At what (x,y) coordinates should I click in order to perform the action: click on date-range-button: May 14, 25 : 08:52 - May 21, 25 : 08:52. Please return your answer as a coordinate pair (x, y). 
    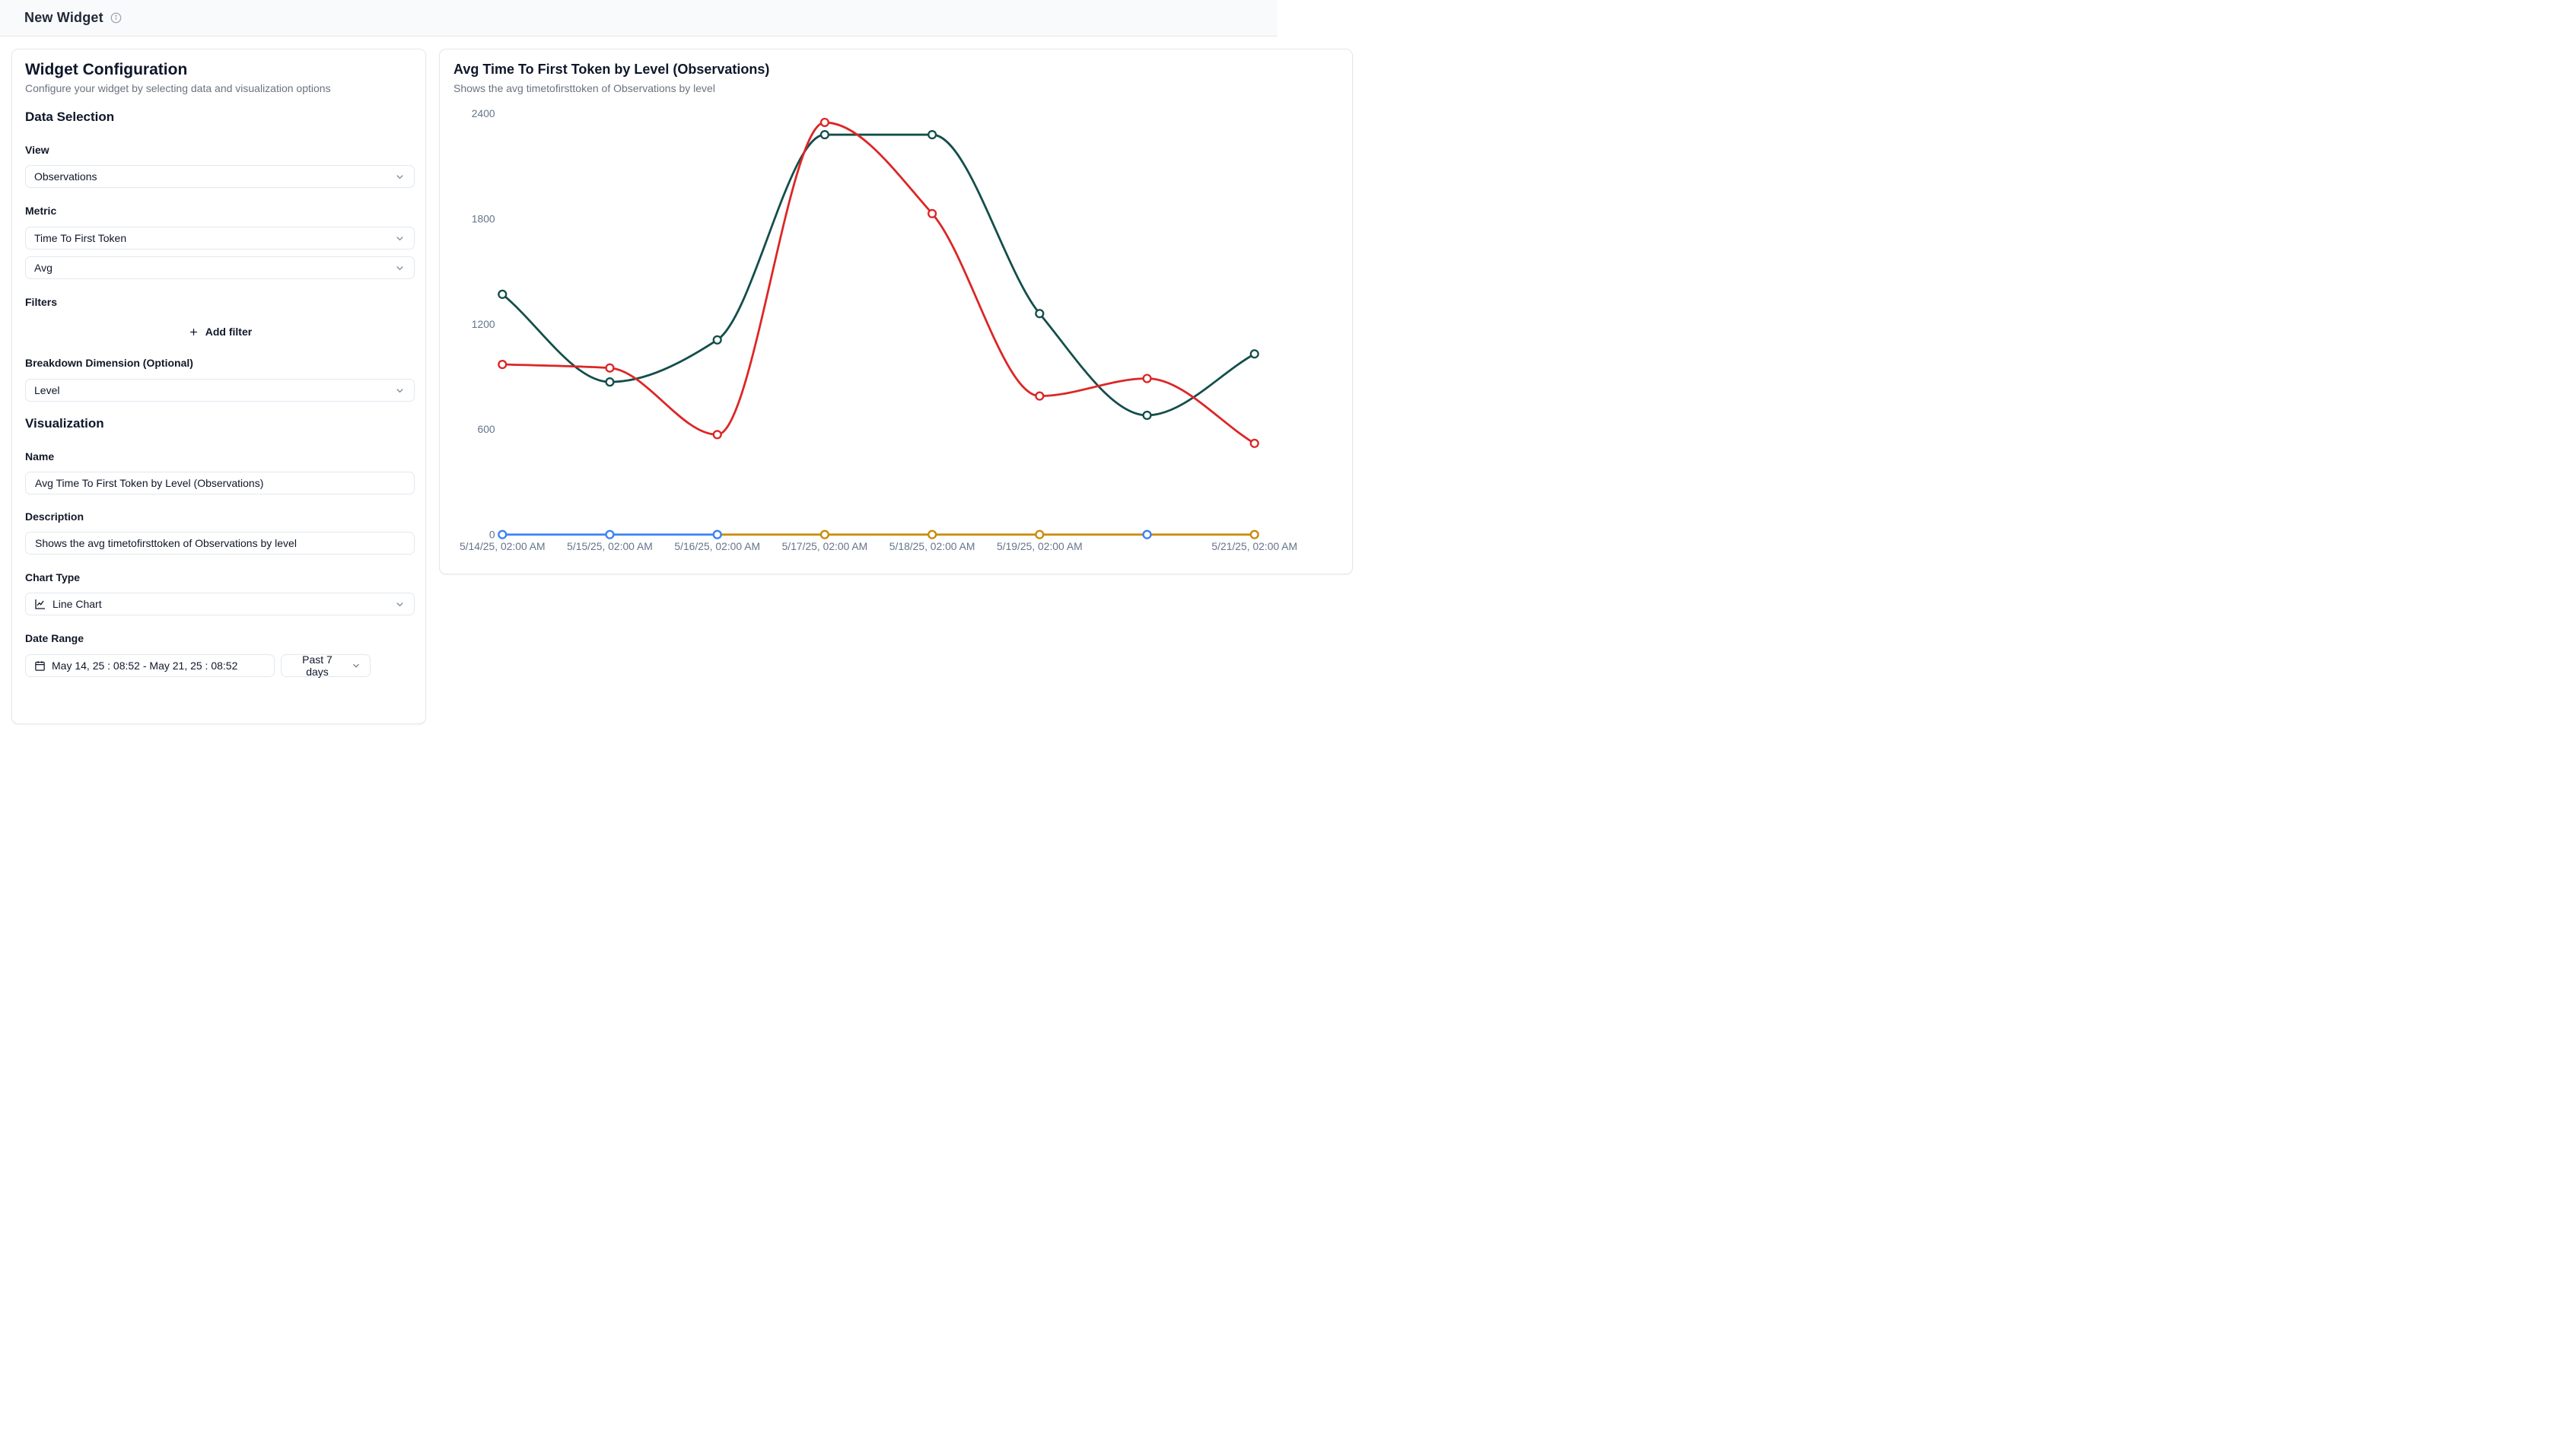
    Looking at the image, I should click on (150, 665).